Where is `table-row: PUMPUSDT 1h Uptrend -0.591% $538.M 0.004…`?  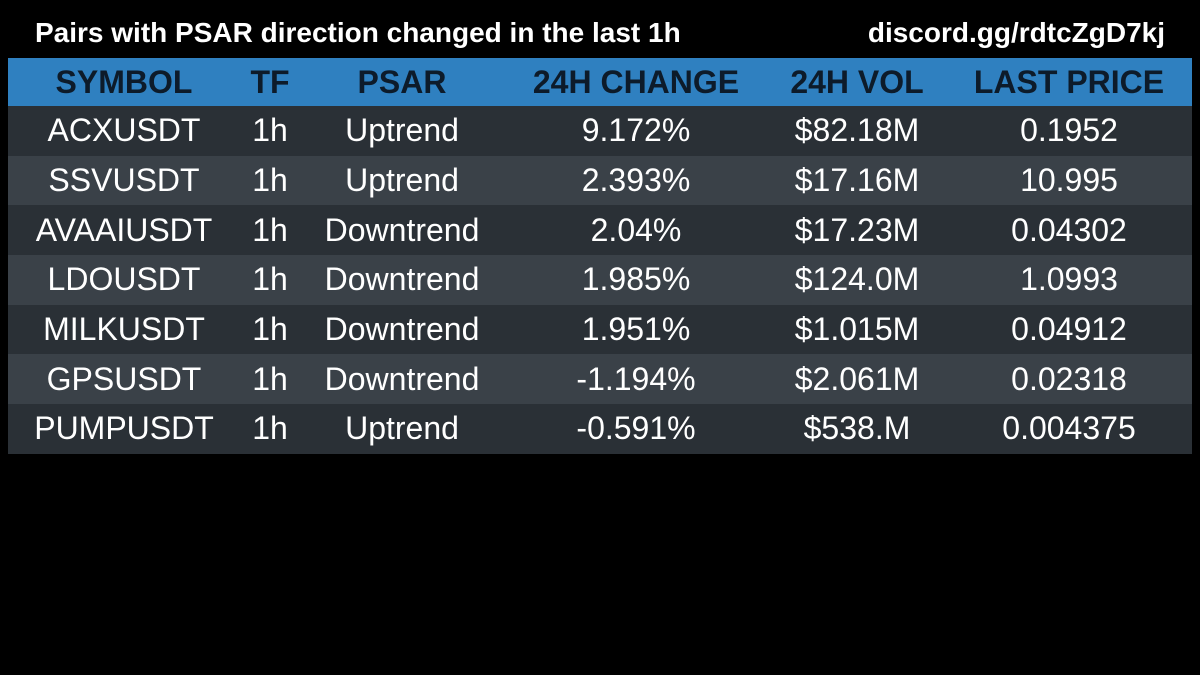
table-row: PUMPUSDT 1h Uptrend -0.591% $538.M 0.004… is located at coordinates (600, 429).